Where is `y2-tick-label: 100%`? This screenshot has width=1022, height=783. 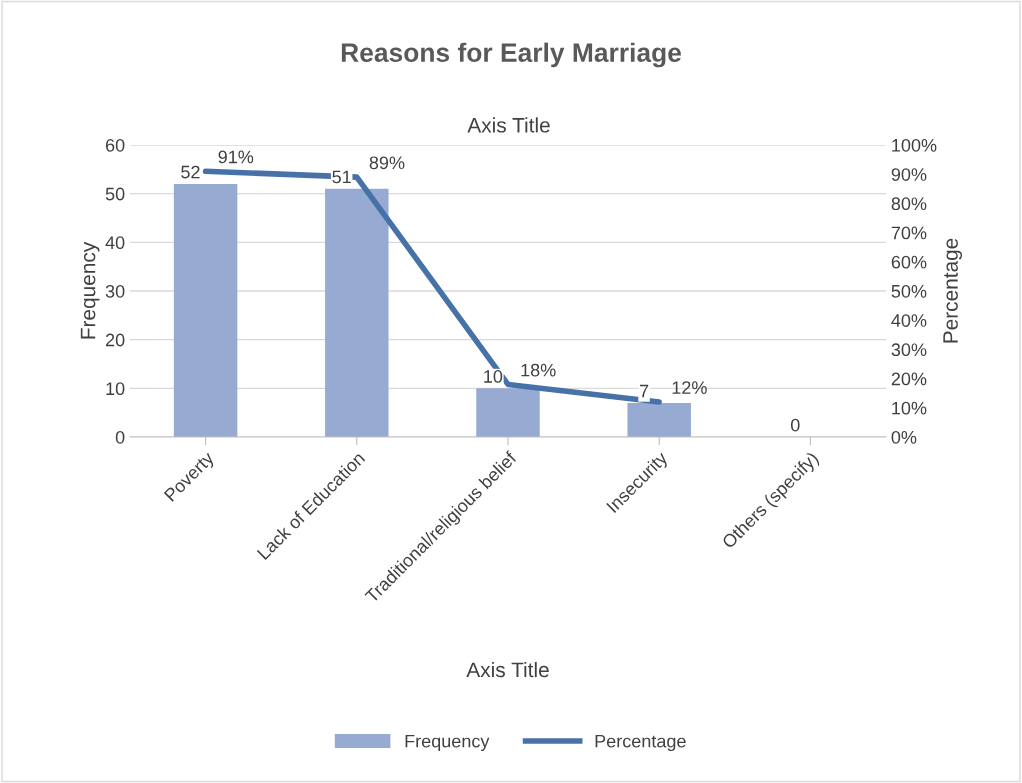
y2-tick-label: 100% is located at coordinates (914, 145).